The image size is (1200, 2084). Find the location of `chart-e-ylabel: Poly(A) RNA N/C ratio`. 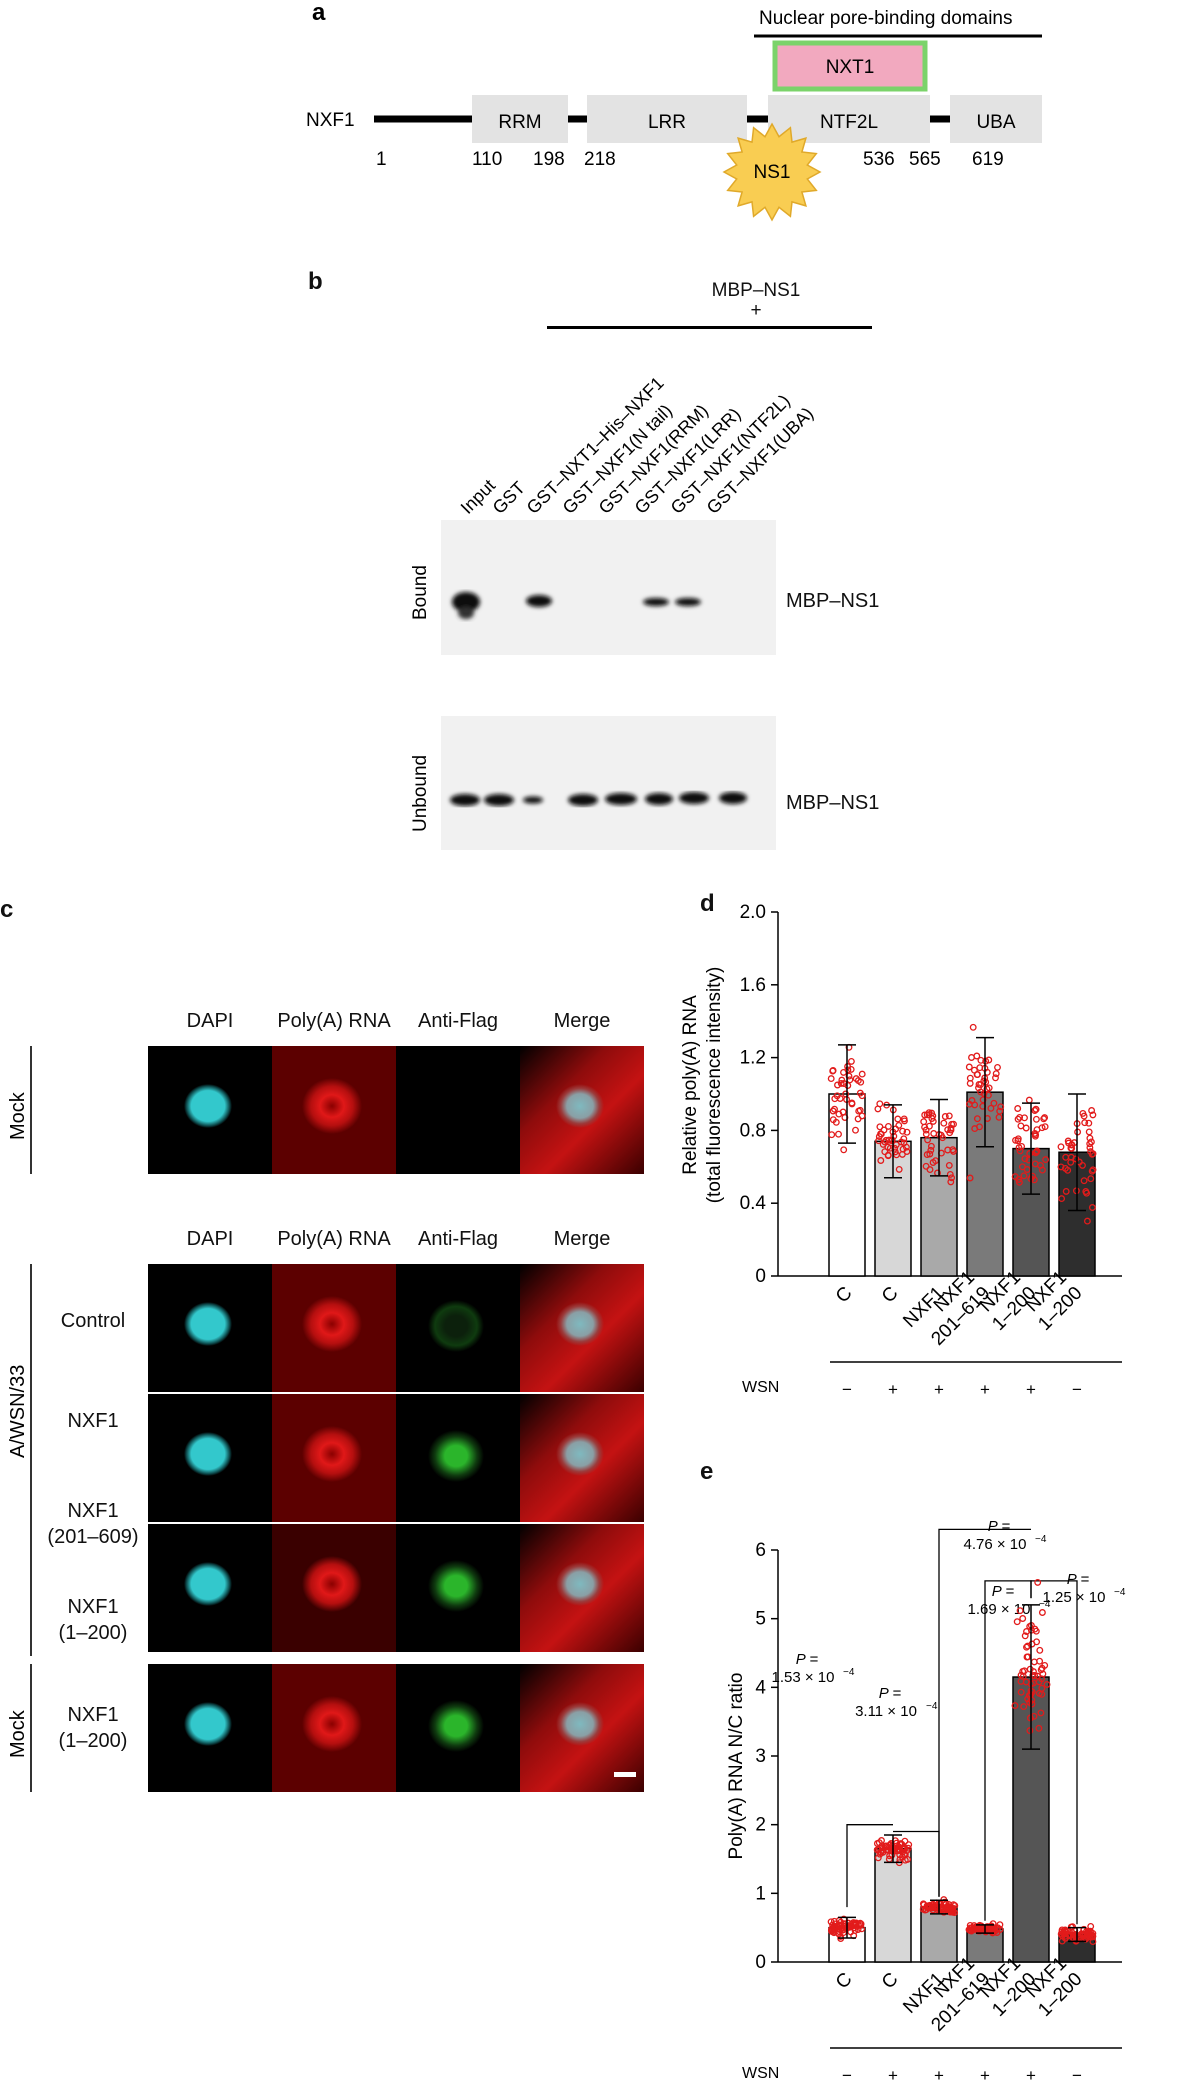

chart-e-ylabel: Poly(A) RNA N/C ratio is located at coordinates (736, 1766).